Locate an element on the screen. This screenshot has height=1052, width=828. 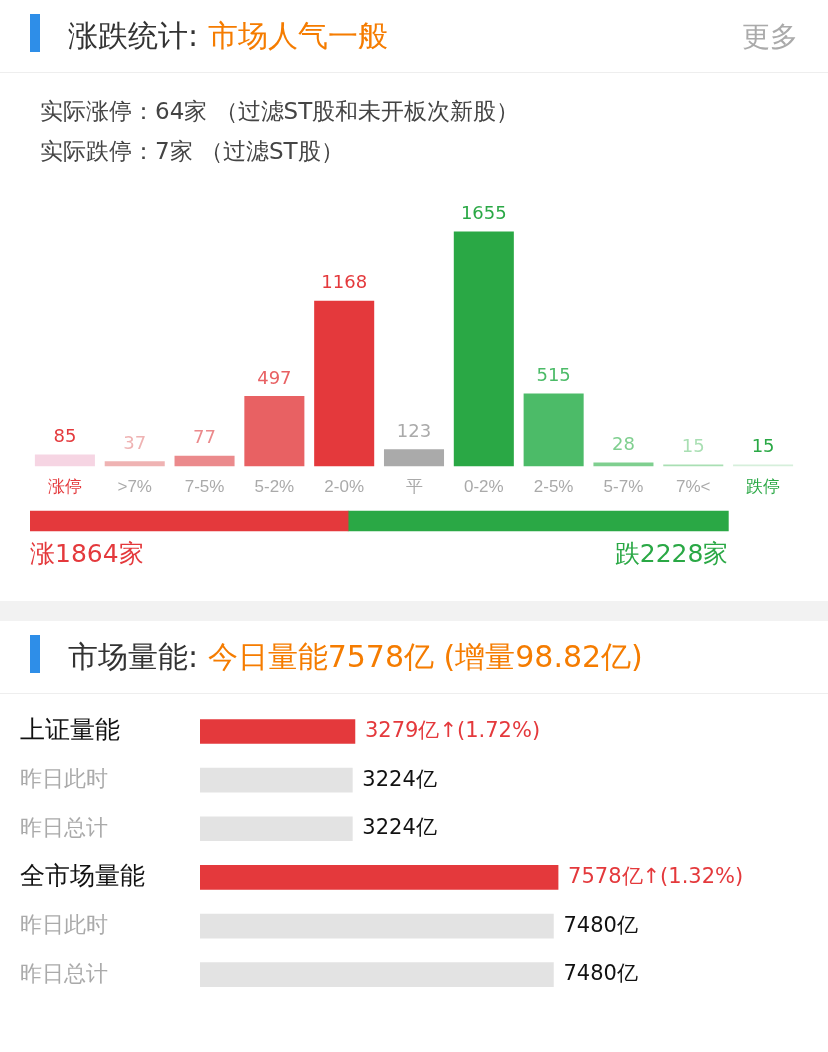
data-label: 1168 is located at coordinates (344, 282).